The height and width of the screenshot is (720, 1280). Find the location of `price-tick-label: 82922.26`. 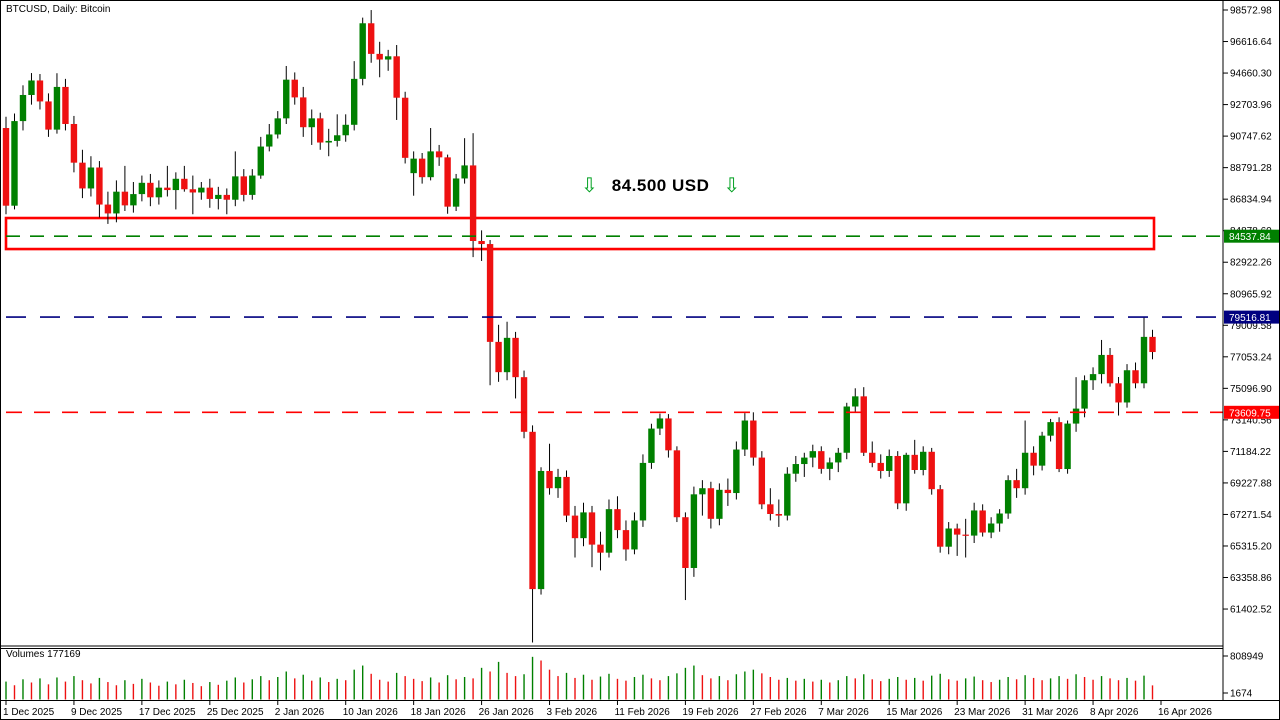

price-tick-label: 82922.26 is located at coordinates (1251, 263).